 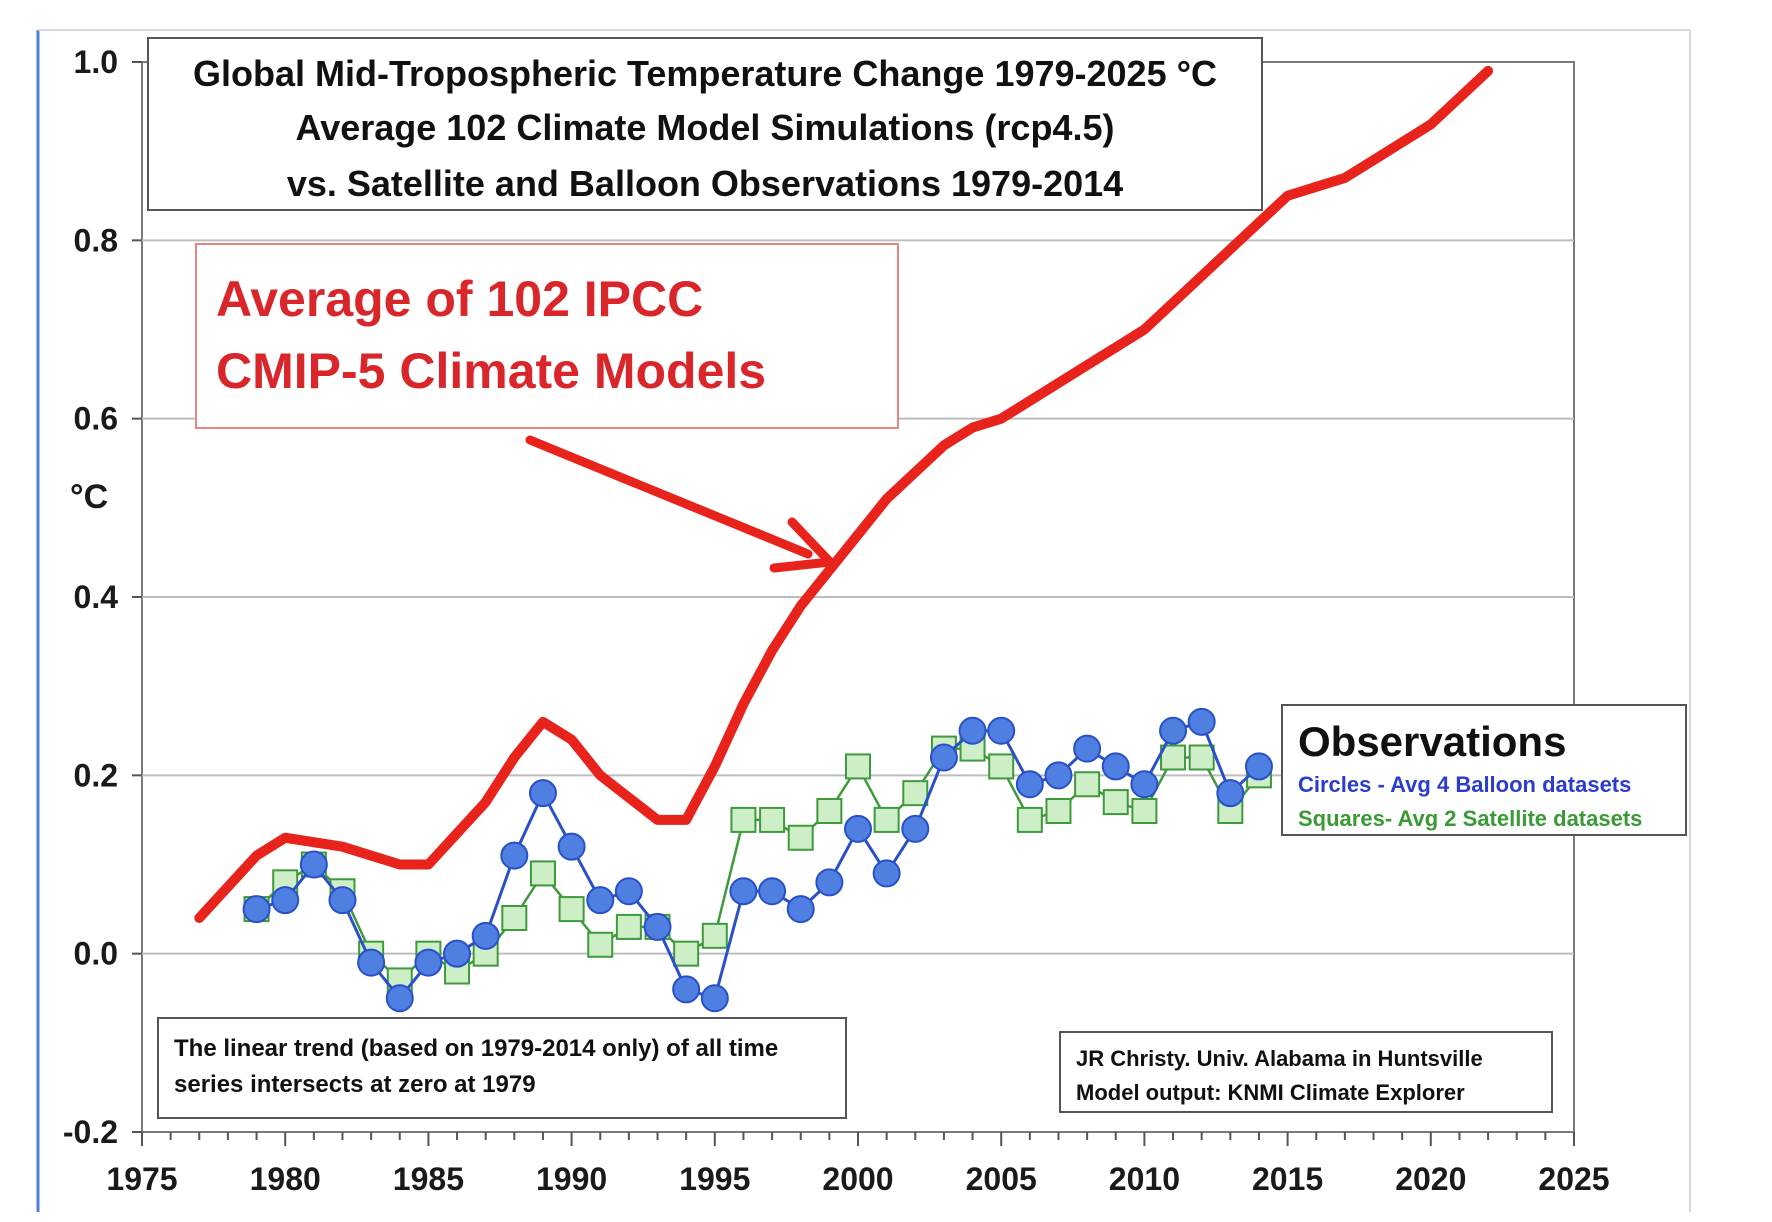 I want to click on x-tick-label: 2025, so click(x=1573, y=1179).